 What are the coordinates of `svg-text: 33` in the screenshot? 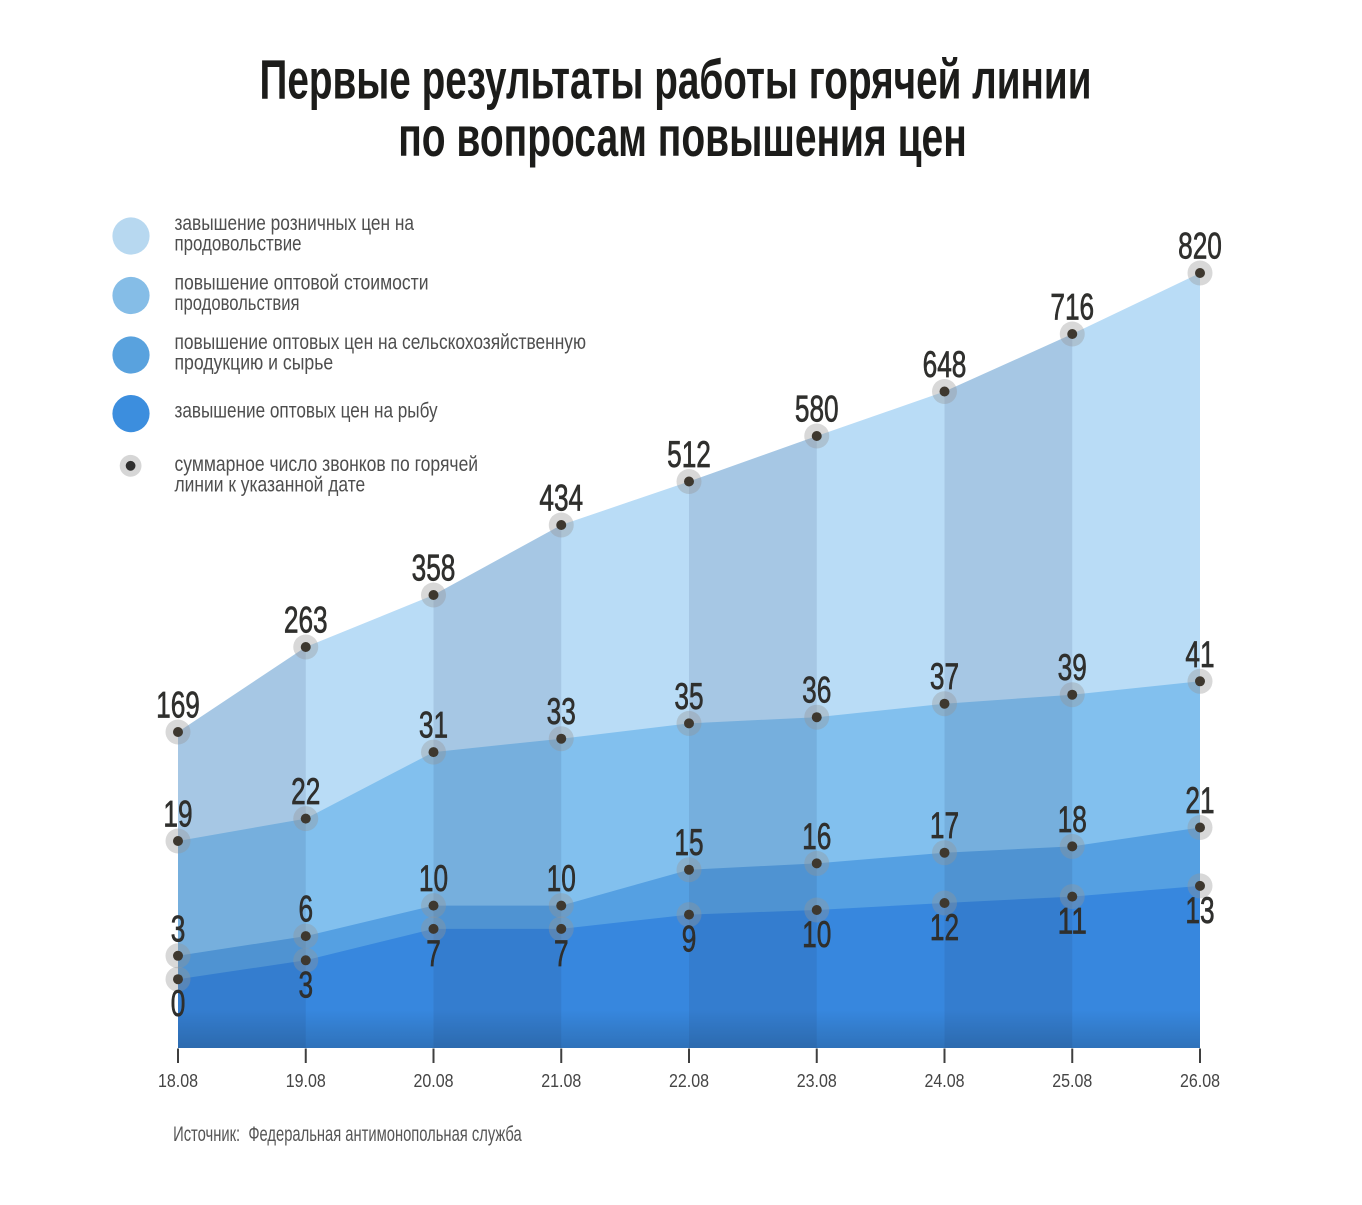 It's located at (561, 711).